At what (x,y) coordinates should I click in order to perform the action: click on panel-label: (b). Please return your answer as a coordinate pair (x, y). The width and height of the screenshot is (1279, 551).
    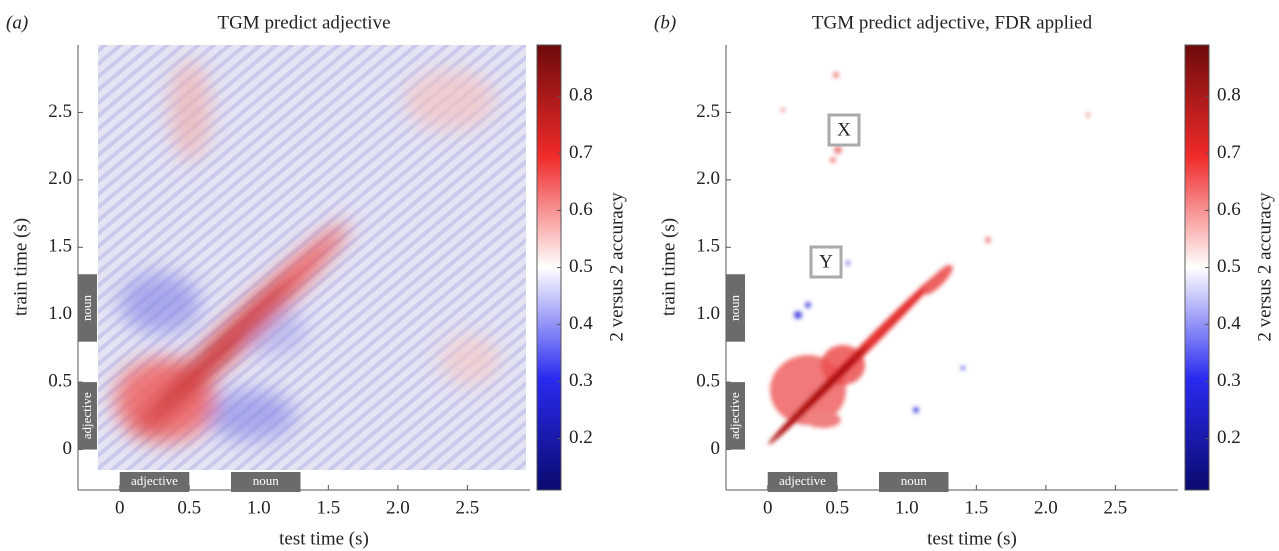
    Looking at the image, I should click on (665, 22).